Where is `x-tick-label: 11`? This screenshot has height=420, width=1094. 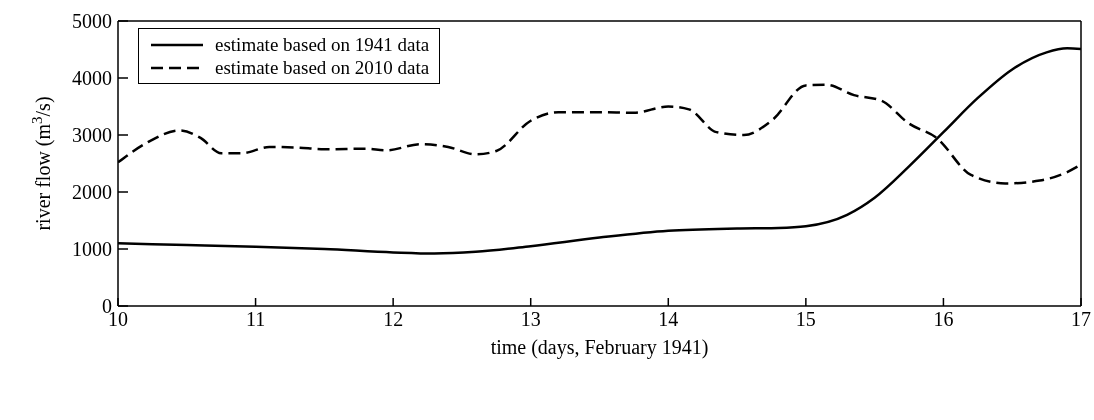
x-tick-label: 11 is located at coordinates (255, 319).